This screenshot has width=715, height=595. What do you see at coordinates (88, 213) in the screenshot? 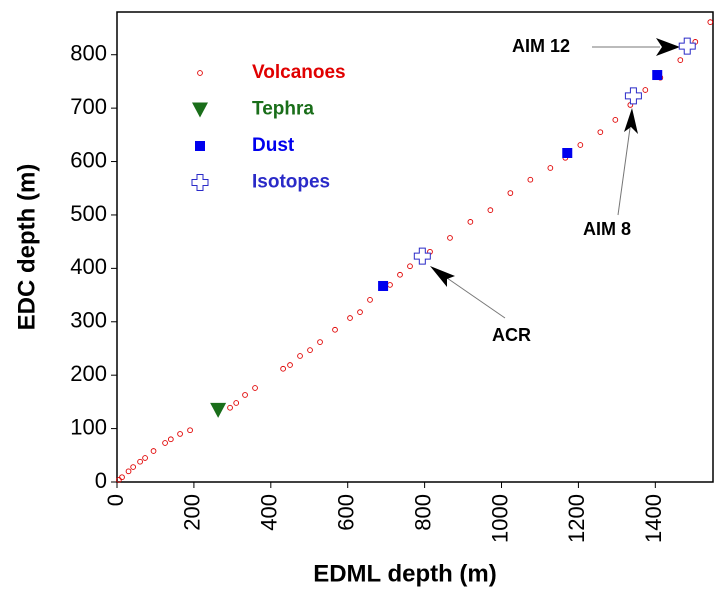
I see `y-tick-label: 500` at bounding box center [88, 213].